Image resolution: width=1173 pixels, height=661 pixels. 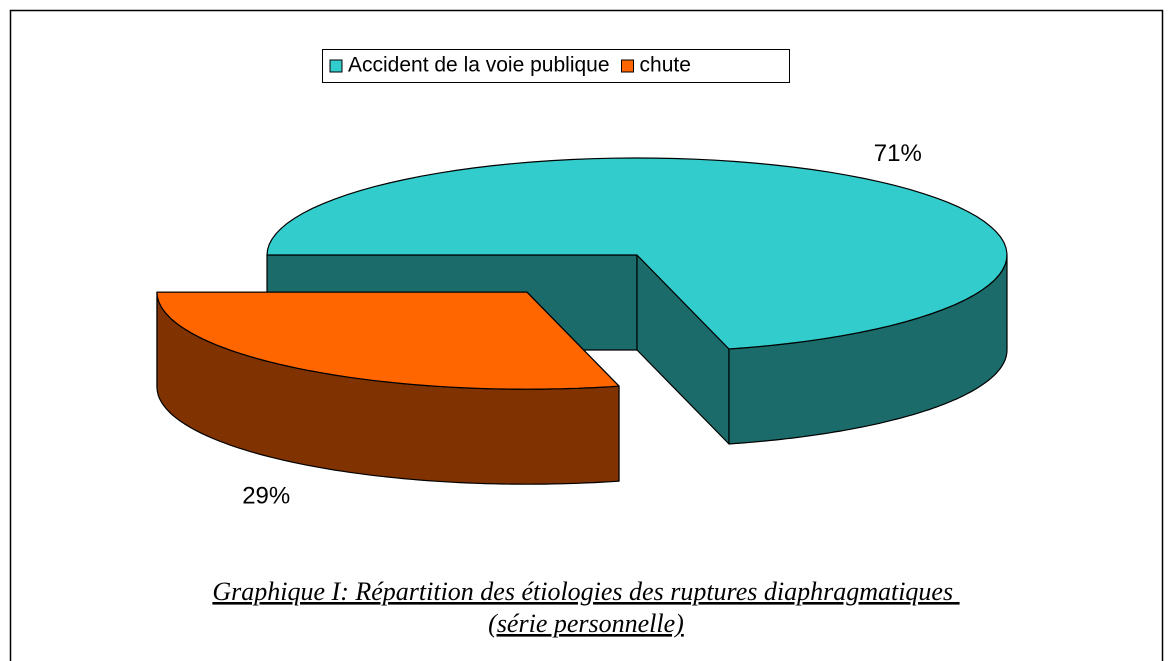 I want to click on legend: Accident de la voie publique chute, so click(x=510, y=65).